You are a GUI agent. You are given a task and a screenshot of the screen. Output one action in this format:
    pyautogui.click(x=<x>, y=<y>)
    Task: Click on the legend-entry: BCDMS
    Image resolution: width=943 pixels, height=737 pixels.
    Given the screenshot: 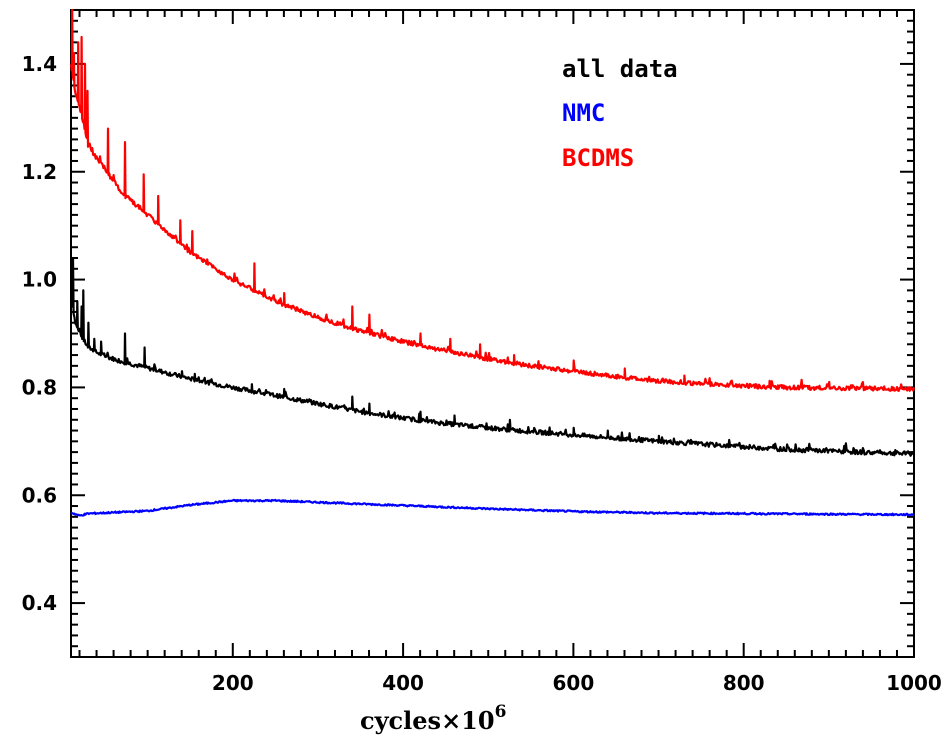 What is the action you would take?
    pyautogui.click(x=598, y=158)
    